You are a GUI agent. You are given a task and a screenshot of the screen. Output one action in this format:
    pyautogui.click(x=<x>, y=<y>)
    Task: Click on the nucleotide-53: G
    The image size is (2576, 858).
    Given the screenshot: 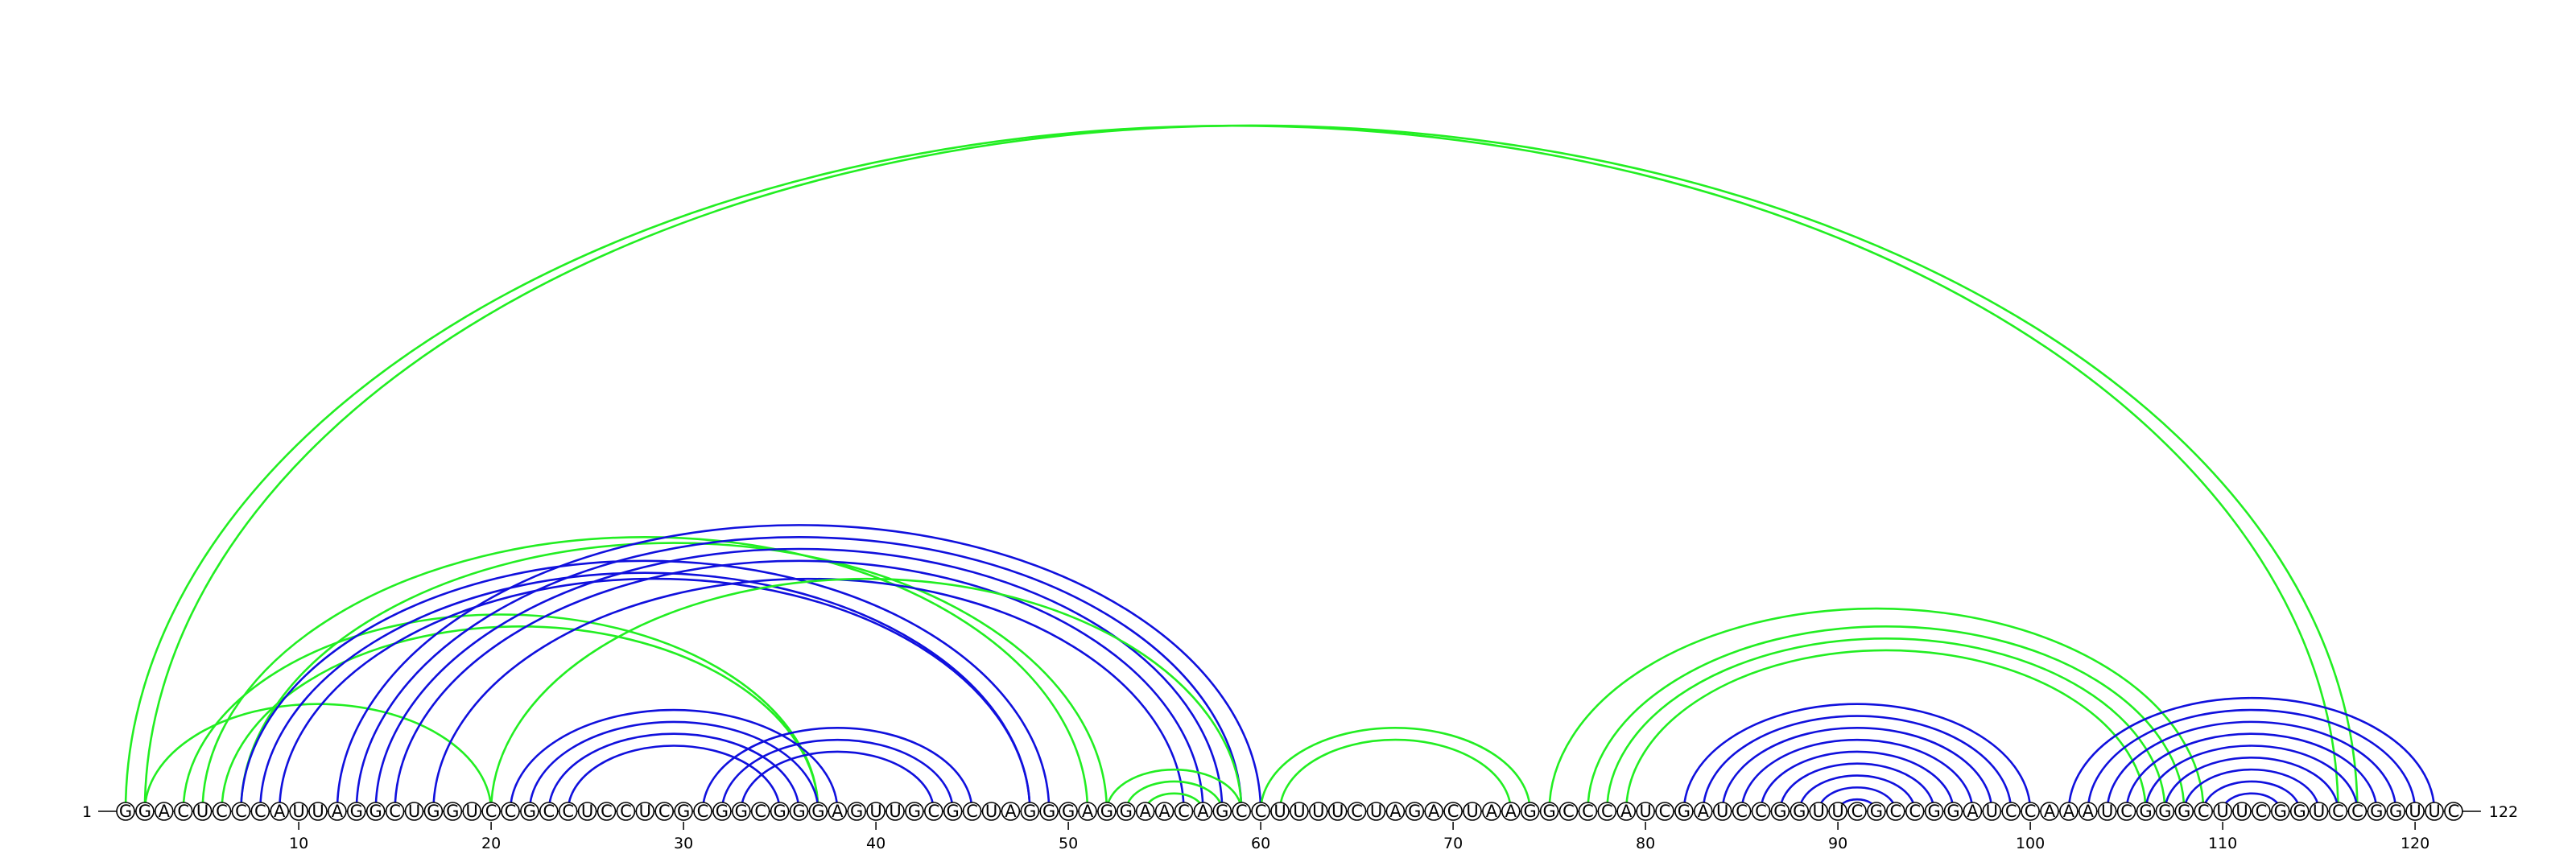 What is the action you would take?
    pyautogui.click(x=1126, y=812)
    